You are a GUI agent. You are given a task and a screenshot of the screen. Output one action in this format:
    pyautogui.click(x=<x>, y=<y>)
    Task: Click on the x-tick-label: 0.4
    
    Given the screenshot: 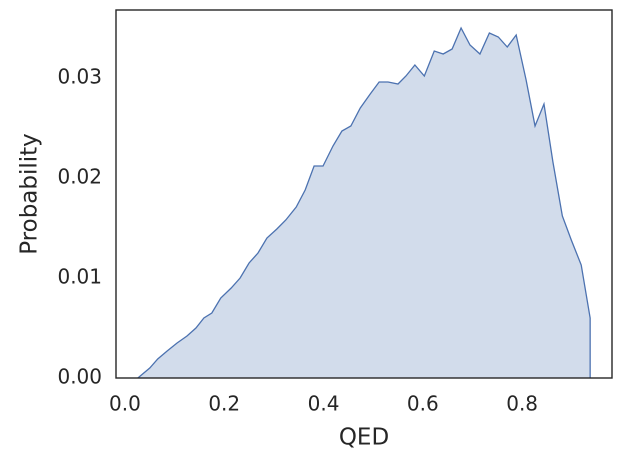 What is the action you would take?
    pyautogui.click(x=324, y=404)
    